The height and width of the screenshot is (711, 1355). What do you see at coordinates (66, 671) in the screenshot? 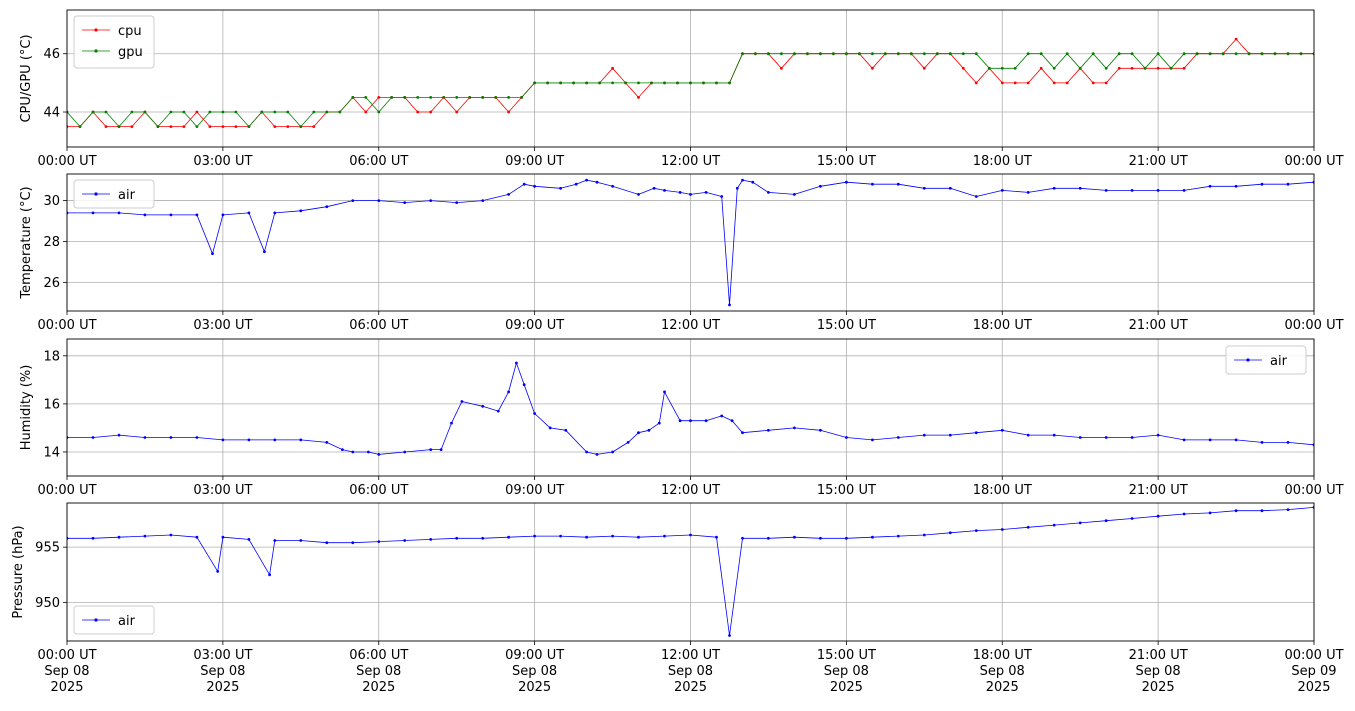
I see `x-tick-label: 00:00 UT Sep 08 2025` at bounding box center [66, 671].